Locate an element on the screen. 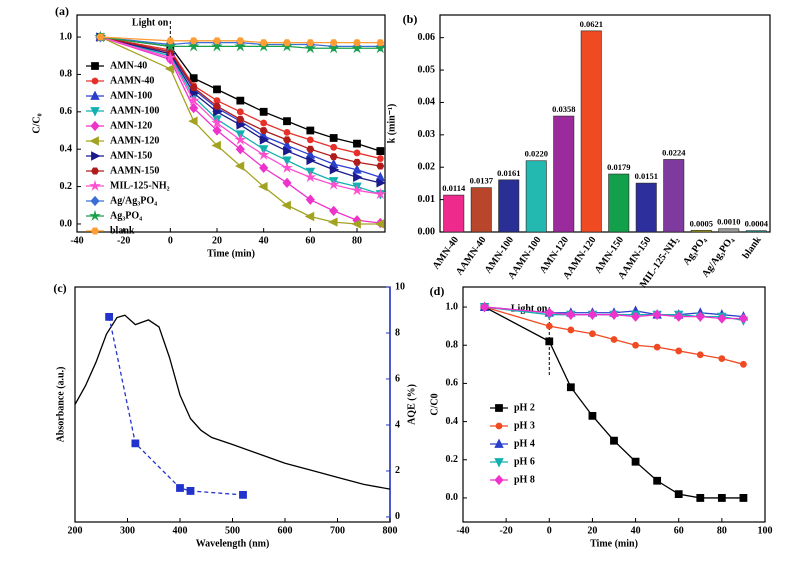 Image resolution: width=786 pixels, height=561 pixels. x-tick-label: -20 is located at coordinates (123, 240).